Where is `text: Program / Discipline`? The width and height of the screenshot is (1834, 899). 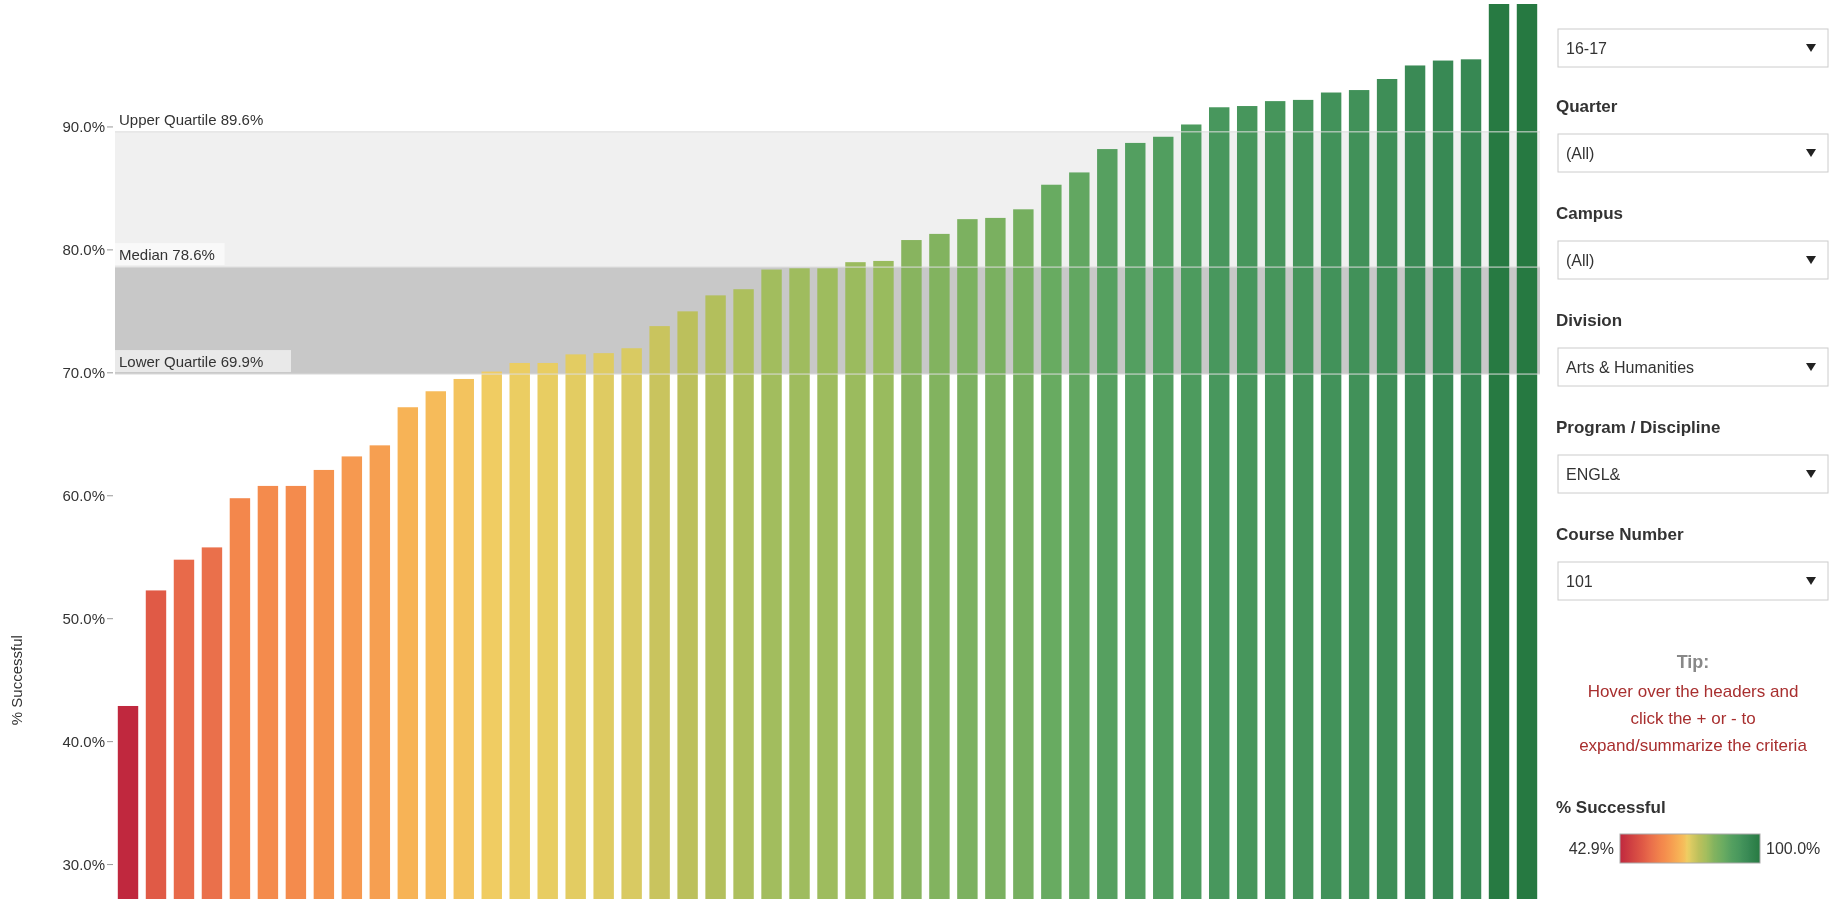 text: Program / Discipline is located at coordinates (1638, 427).